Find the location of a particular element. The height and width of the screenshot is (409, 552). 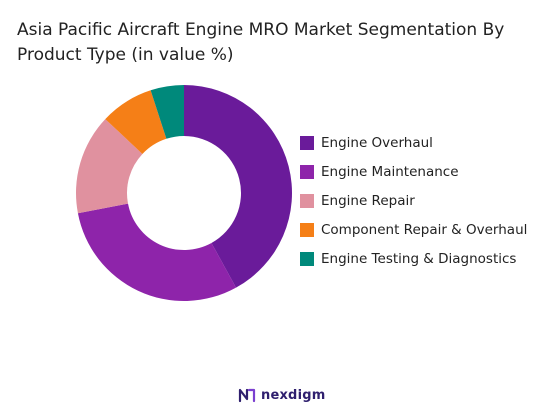

donut-slice-component-repair-overhaul is located at coordinates (136, 122).